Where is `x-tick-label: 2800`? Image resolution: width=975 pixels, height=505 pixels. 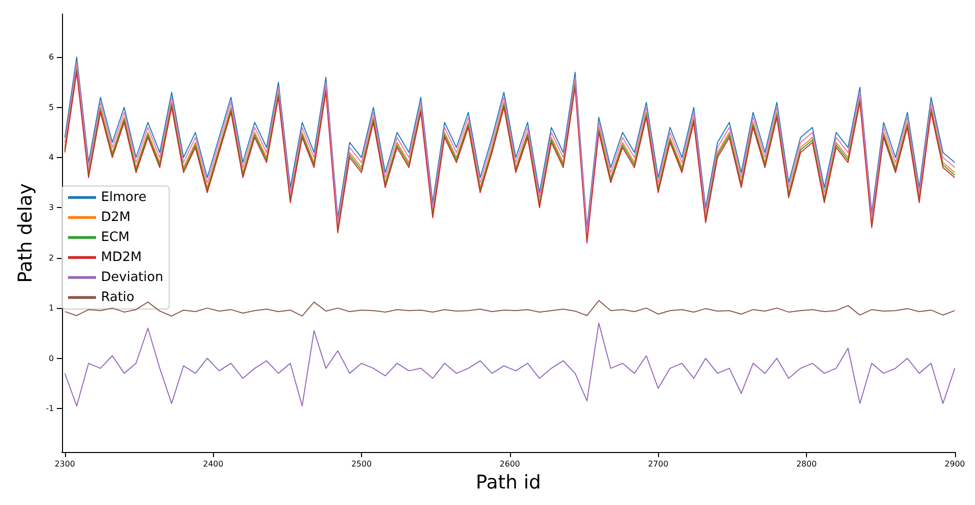
x-tick-label: 2800 is located at coordinates (806, 464).